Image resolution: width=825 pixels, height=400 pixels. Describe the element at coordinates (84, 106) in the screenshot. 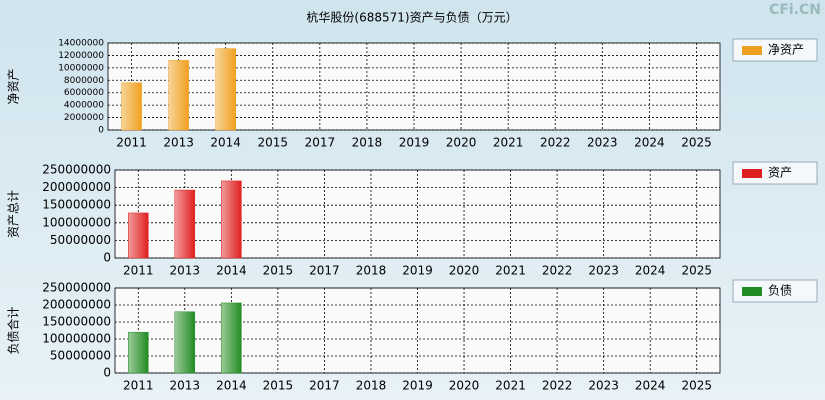

I see `y-tick-label: 4000000` at that location.